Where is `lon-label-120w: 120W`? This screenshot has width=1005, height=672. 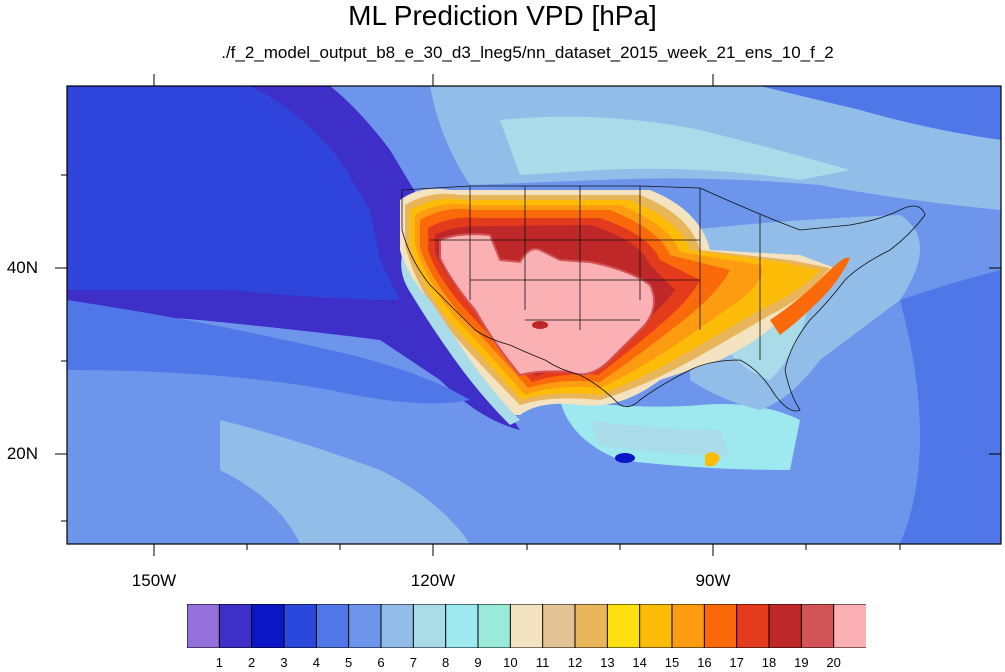
lon-label-120w: 120W is located at coordinates (433, 580).